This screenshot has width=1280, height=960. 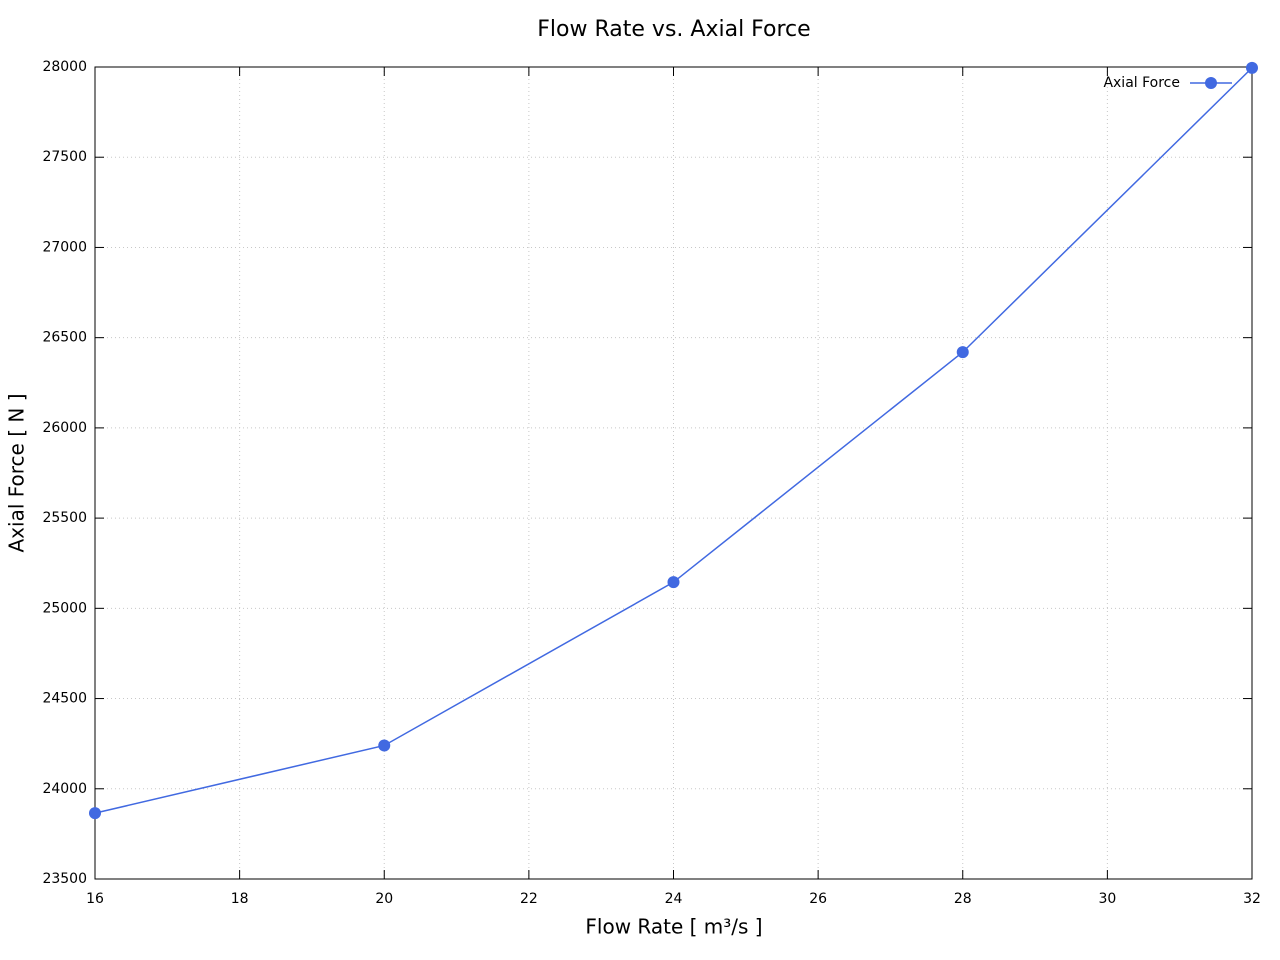 What do you see at coordinates (529, 899) in the screenshot?
I see `x-tick-label: 22` at bounding box center [529, 899].